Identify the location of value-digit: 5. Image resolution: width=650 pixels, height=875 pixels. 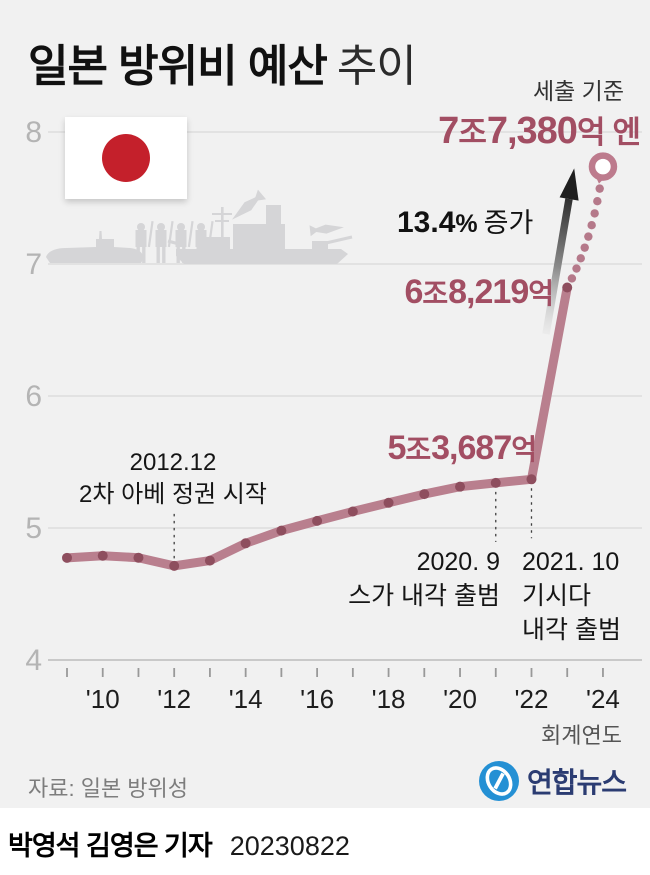
(396, 448).